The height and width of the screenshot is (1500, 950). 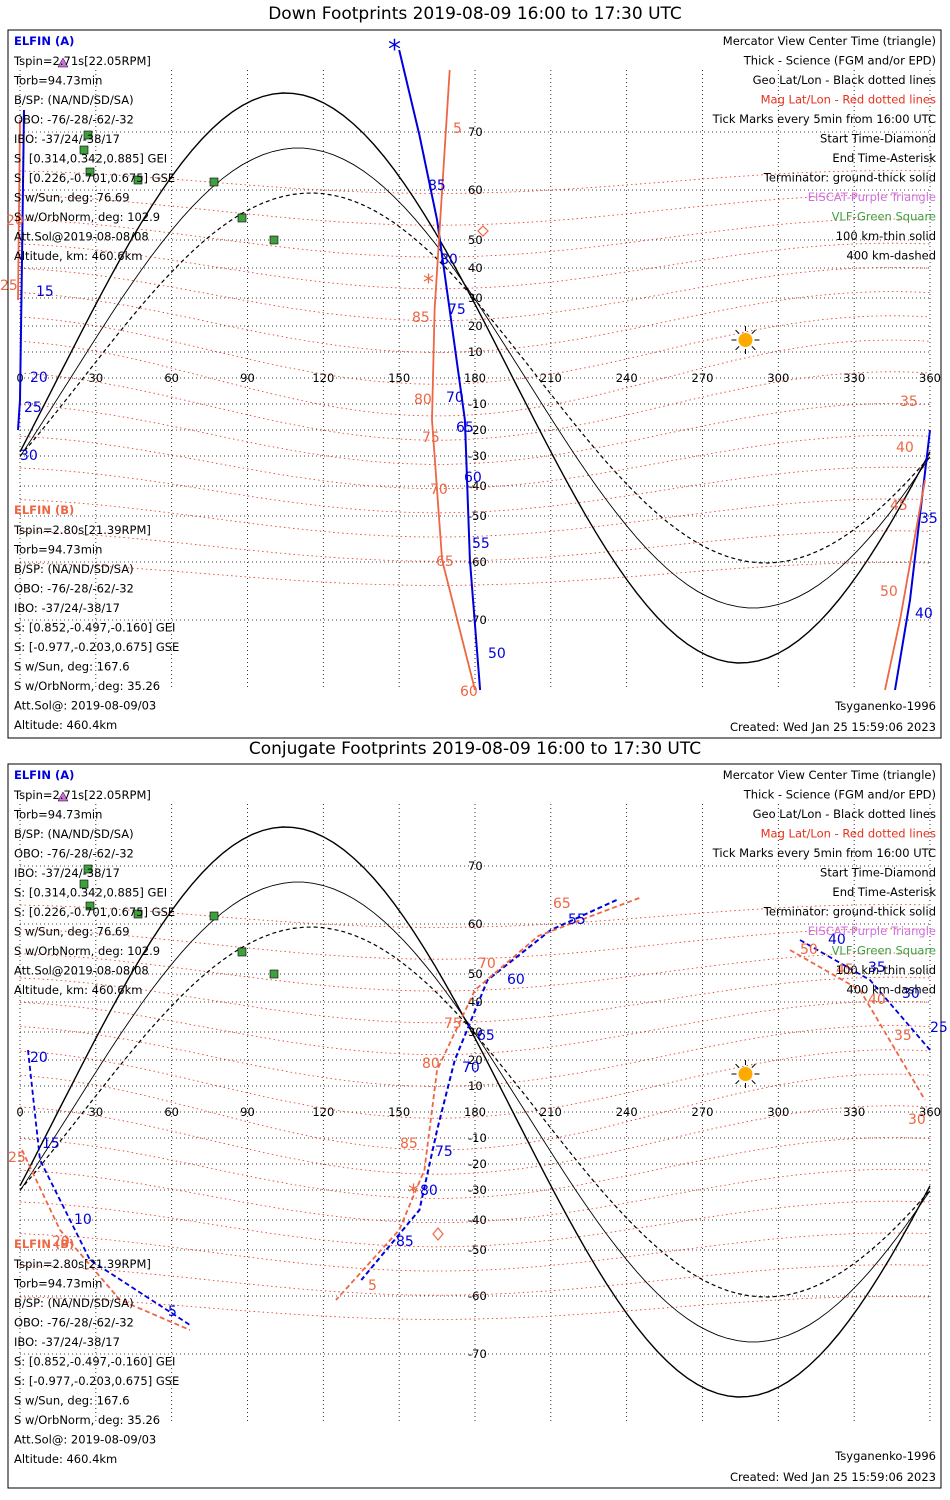 I want to click on elfin-b-tick-label: 50, so click(x=809, y=950).